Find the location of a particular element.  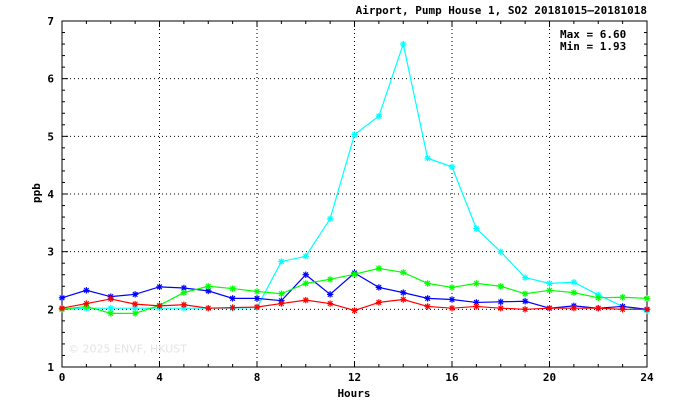

y-tick-label: 5 is located at coordinates (50, 136).